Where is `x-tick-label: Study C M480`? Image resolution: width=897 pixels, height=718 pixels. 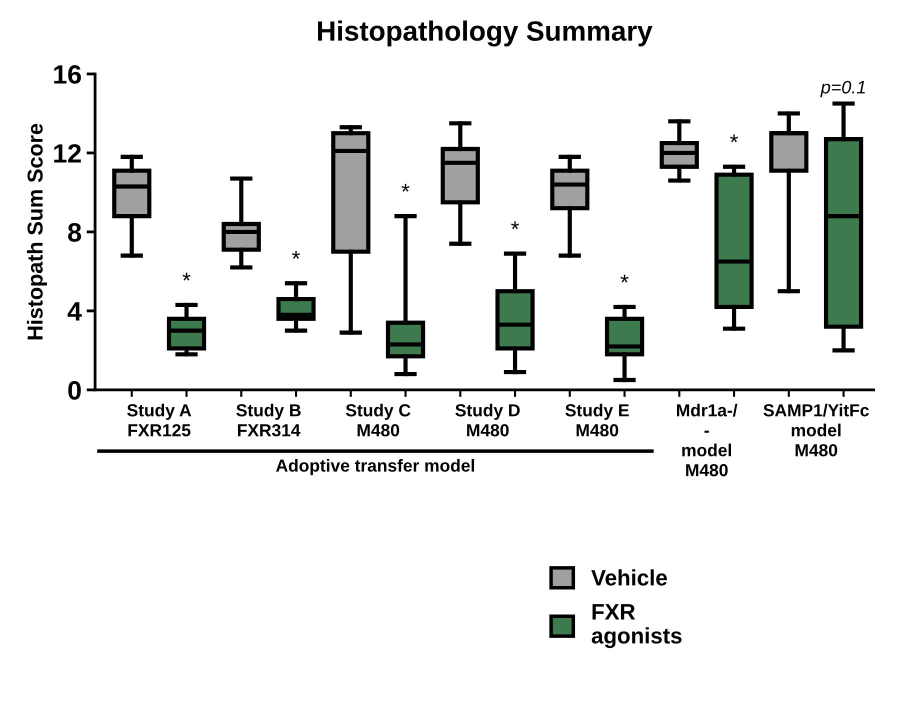 x-tick-label: Study C M480 is located at coordinates (378, 420).